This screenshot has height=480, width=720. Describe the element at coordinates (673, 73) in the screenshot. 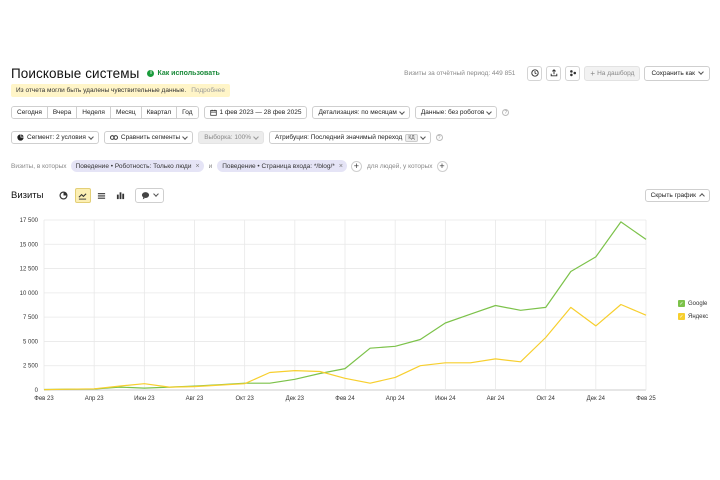

I see `save-as-label: Сохранить как` at that location.